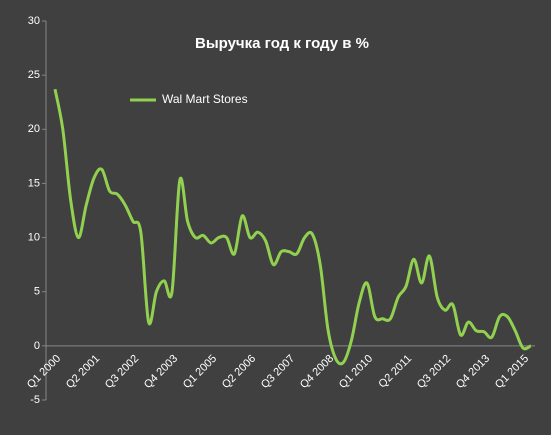 The height and width of the screenshot is (435, 551). Describe the element at coordinates (34, 21) in the screenshot. I see `y-tick-label: 30` at that location.